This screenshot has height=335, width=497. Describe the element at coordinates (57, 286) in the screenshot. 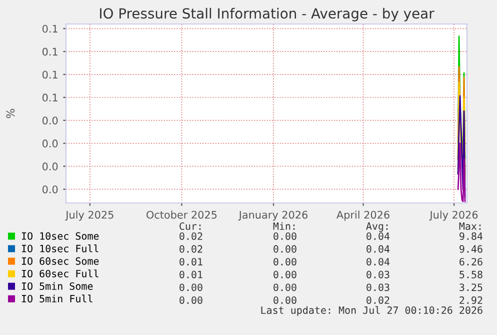

I see `legend-label: IO 5min Some` at that location.